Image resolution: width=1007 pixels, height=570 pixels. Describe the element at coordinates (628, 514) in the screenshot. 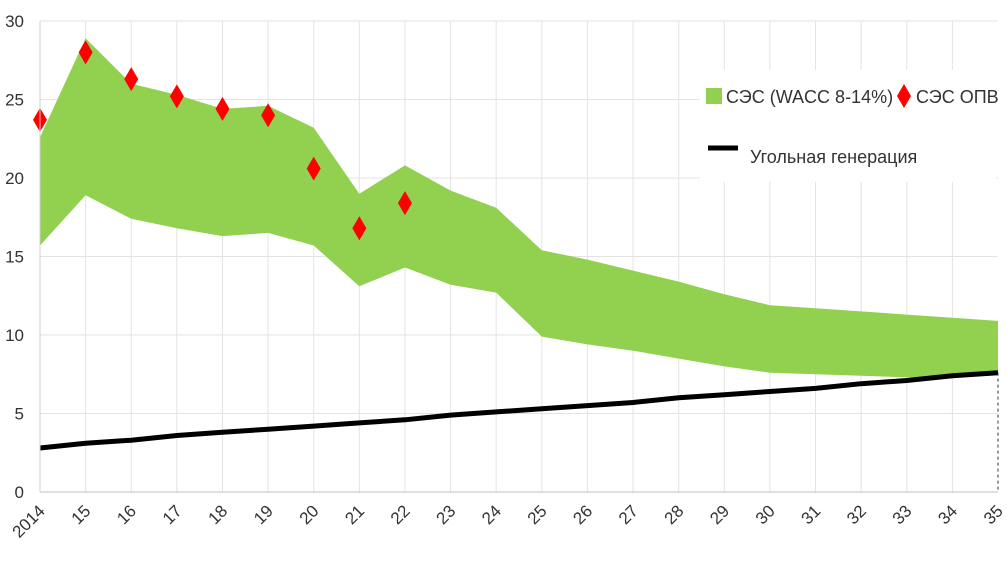

I see `x-tick-label: 27` at that location.